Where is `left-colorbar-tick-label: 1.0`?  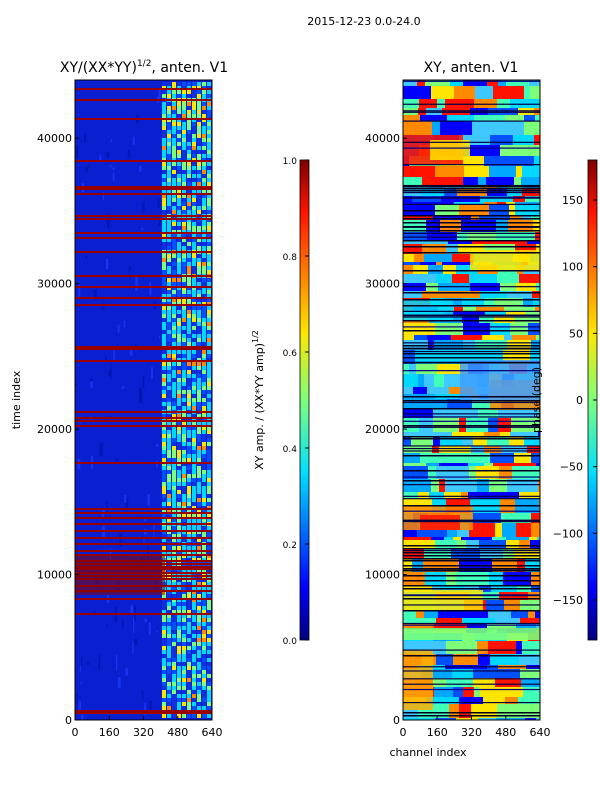 left-colorbar-tick-label: 1.0 is located at coordinates (290, 162).